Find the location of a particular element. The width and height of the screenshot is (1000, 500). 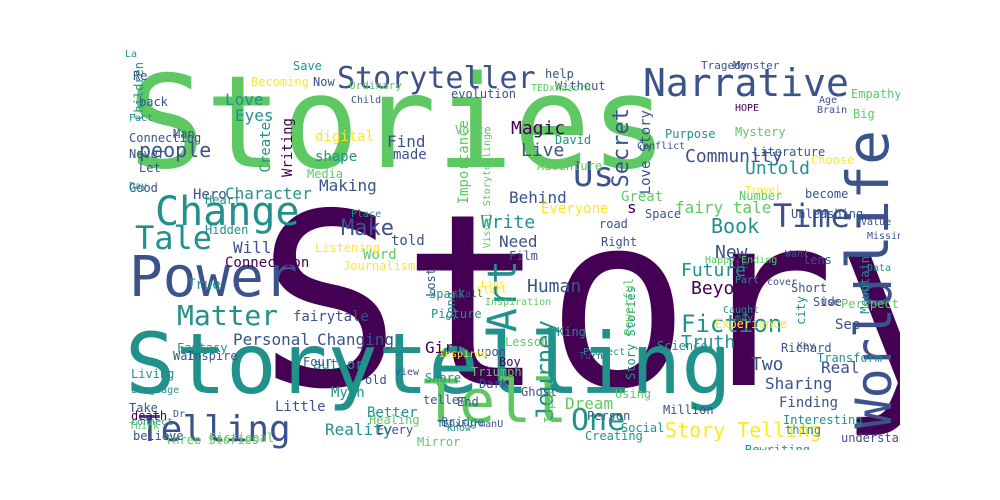

word-people: people is located at coordinates (175, 150).